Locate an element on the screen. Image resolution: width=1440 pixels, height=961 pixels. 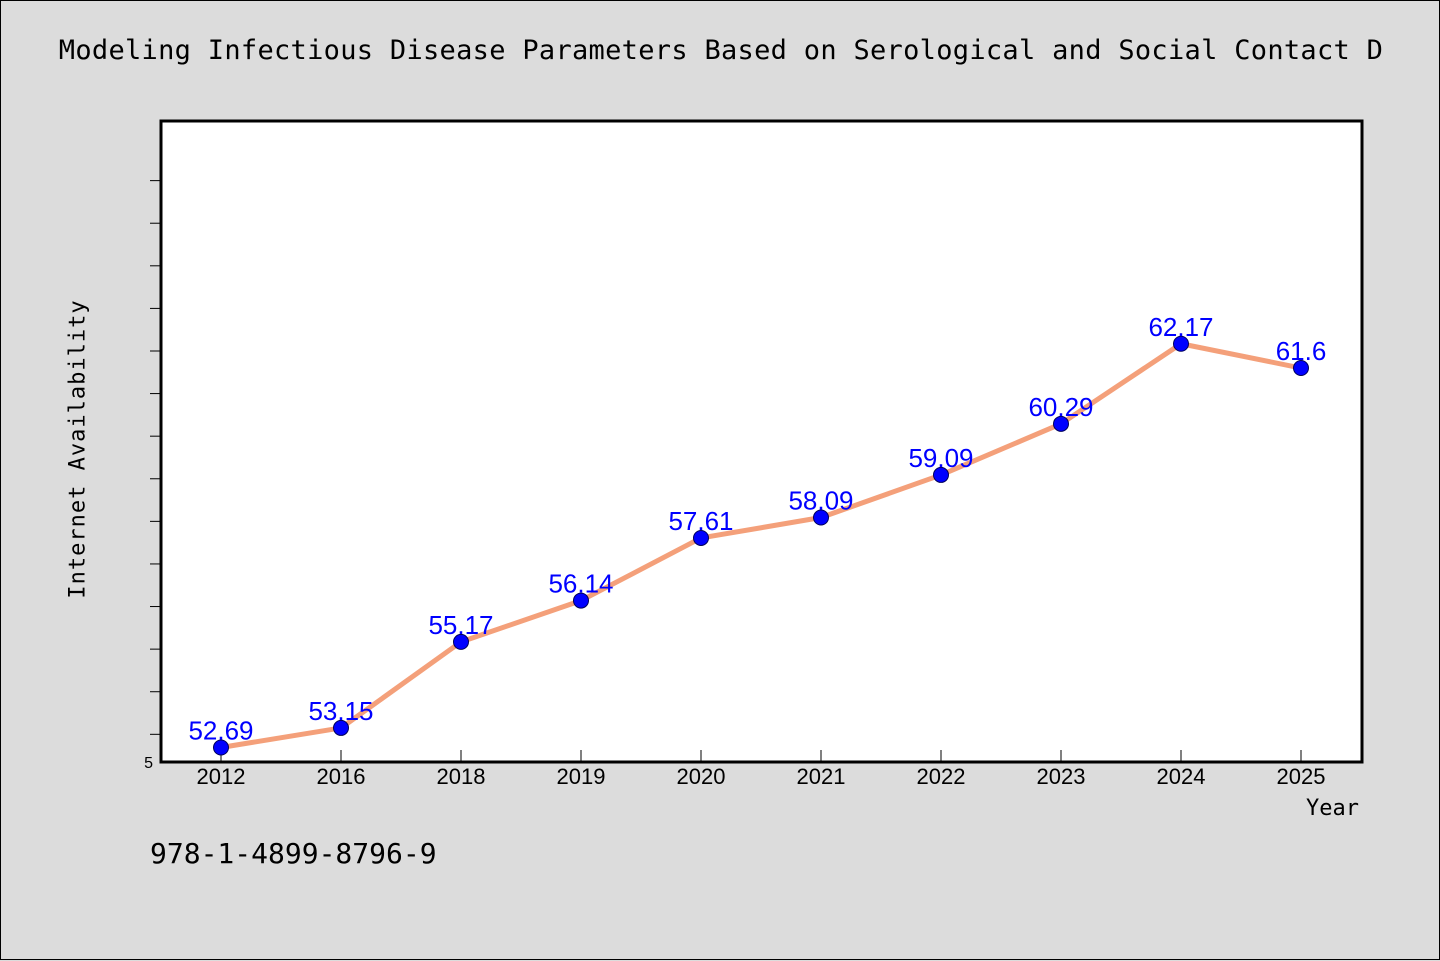
x-tick-label: 2021 is located at coordinates (821, 776).